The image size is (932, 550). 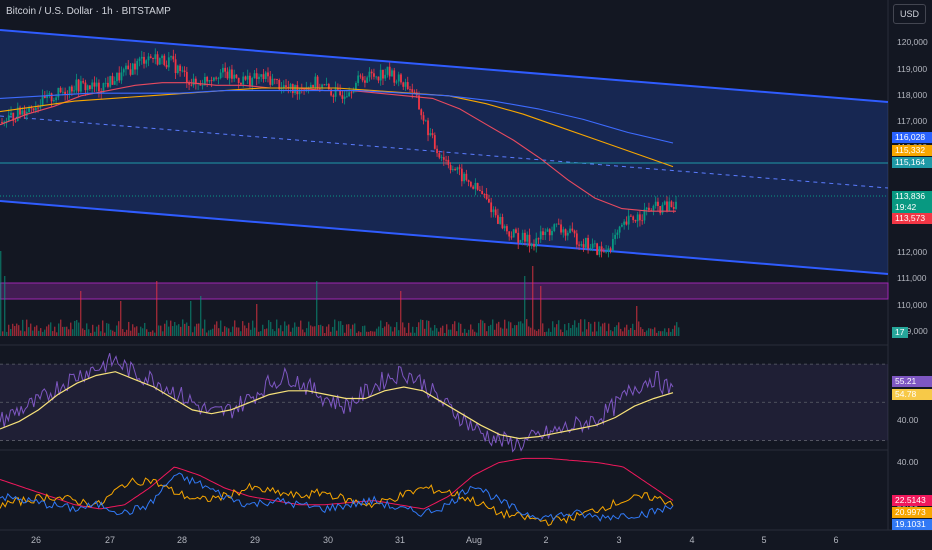 What do you see at coordinates (337, 483) in the screenshot?
I see `dmi-adx-line` at bounding box center [337, 483].